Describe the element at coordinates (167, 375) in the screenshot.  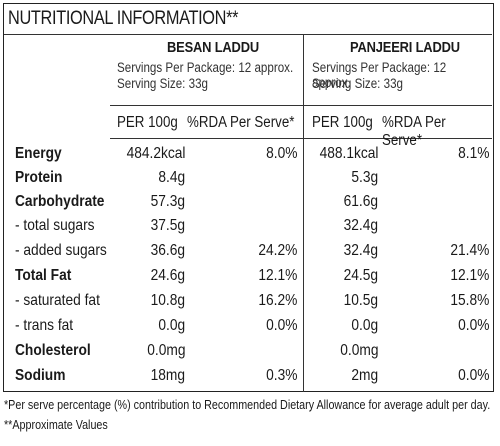
I see `cell-b-per100: 18mg` at that location.